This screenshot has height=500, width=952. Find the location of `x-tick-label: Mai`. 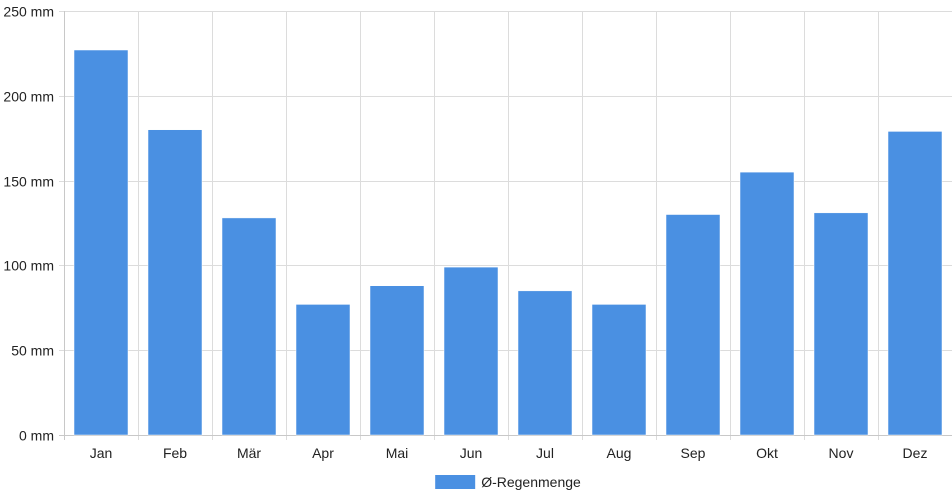

x-tick-label: Mai is located at coordinates (397, 453).